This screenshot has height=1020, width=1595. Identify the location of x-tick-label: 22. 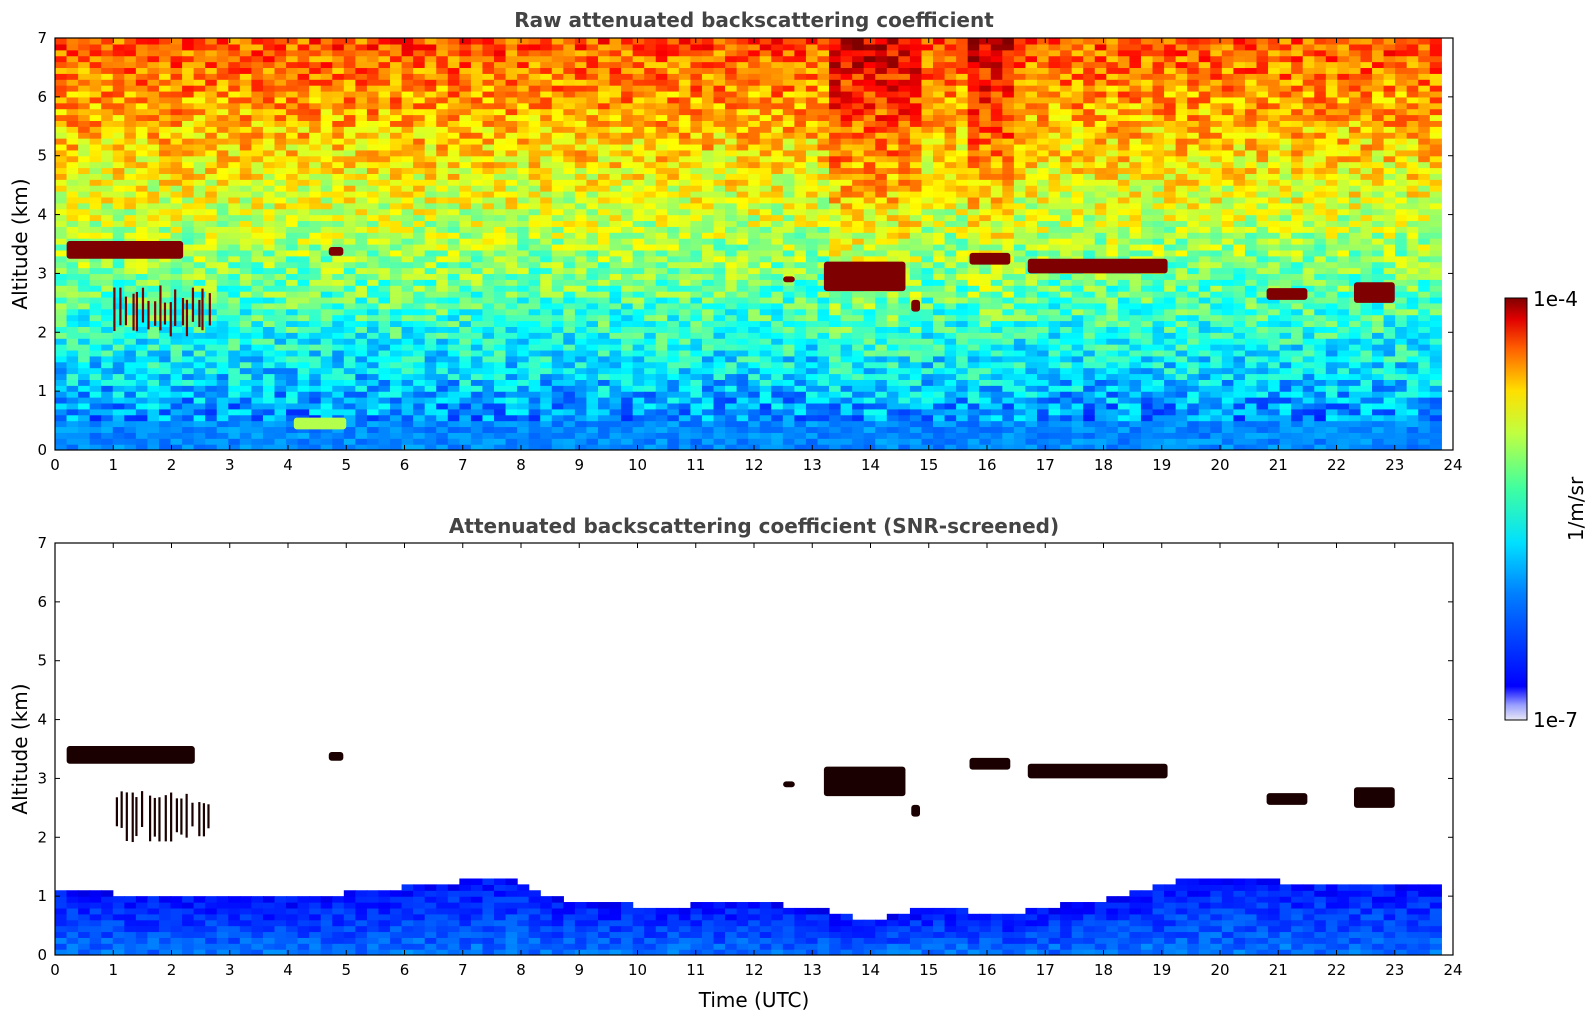
(1336, 465).